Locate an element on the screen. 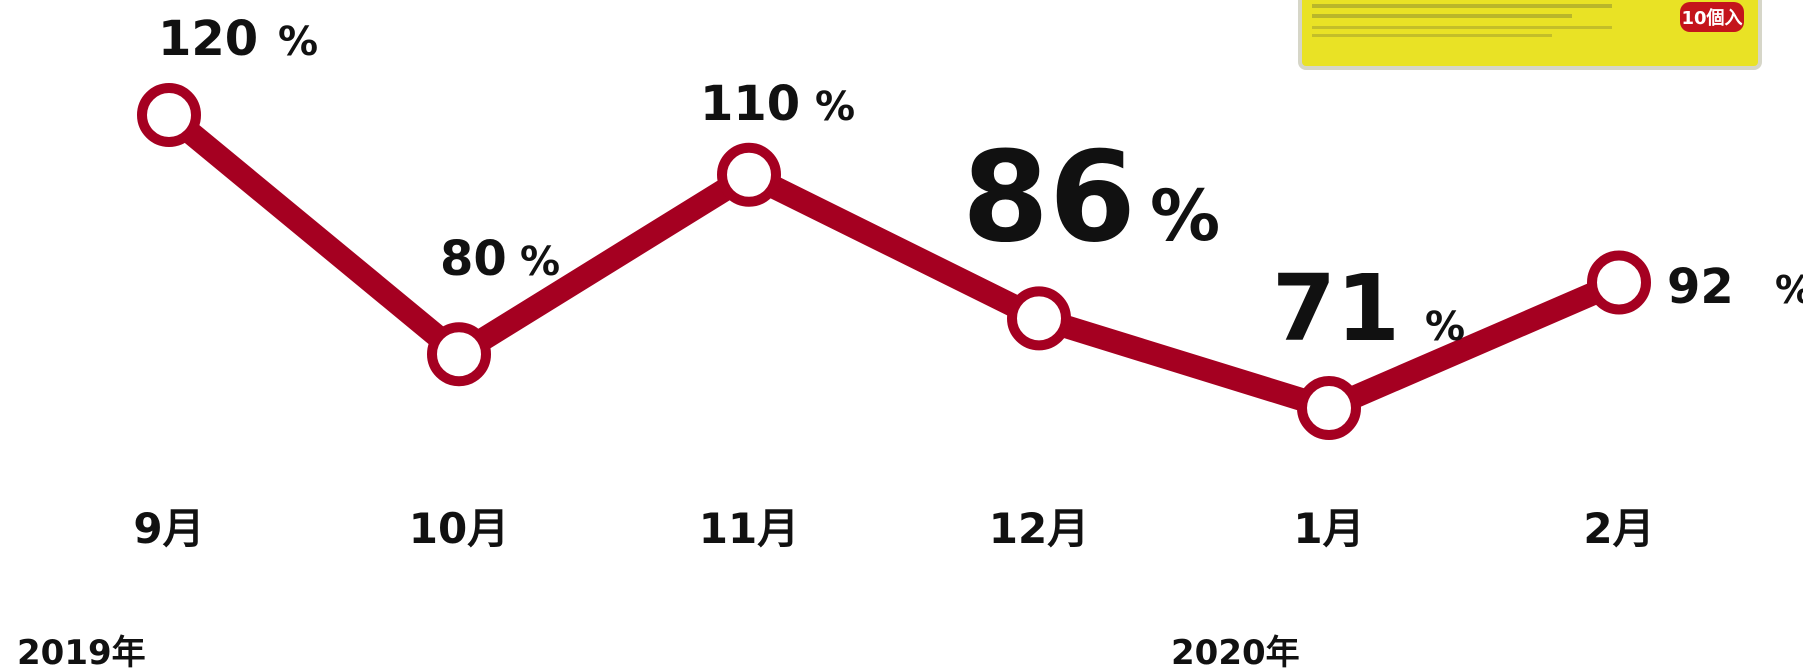  value-label: 71 is located at coordinates (1336, 308).